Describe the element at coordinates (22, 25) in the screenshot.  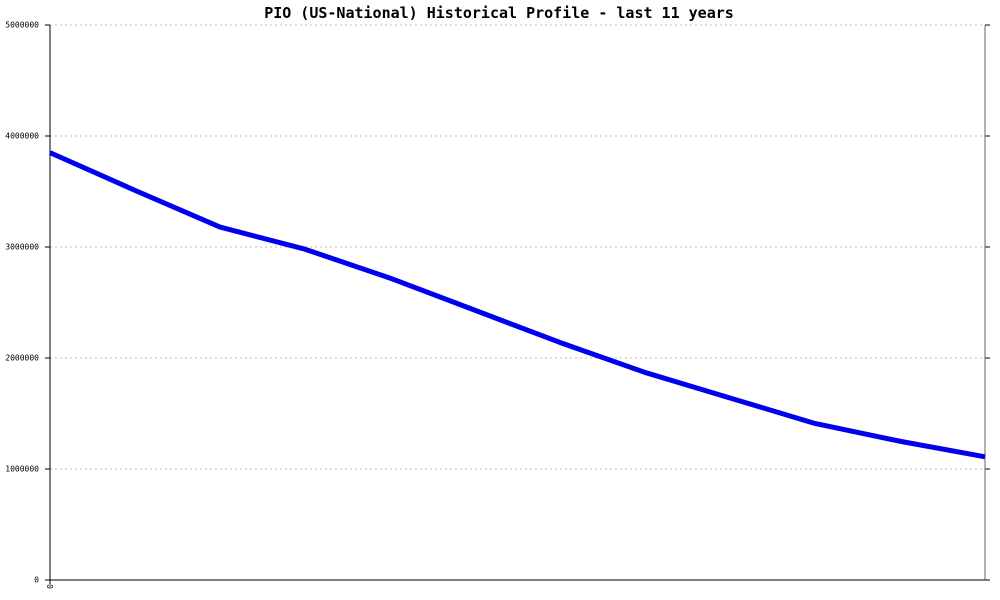
I see `y-tick-label: 5000000` at that location.